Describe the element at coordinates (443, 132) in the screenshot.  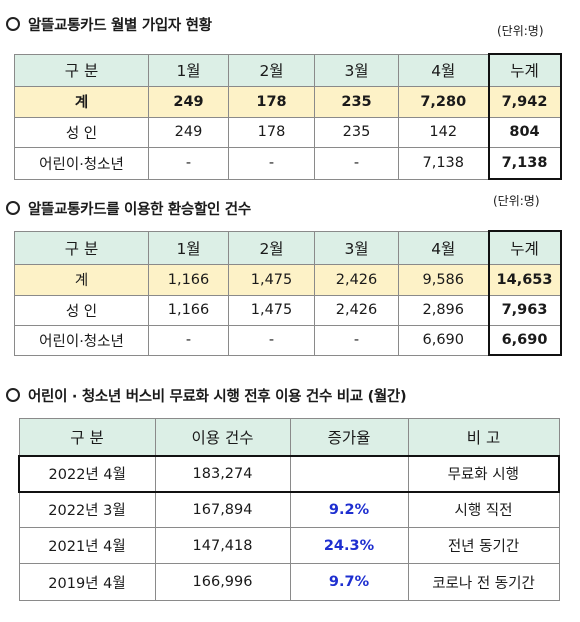
I see `table-cell: 142` at that location.